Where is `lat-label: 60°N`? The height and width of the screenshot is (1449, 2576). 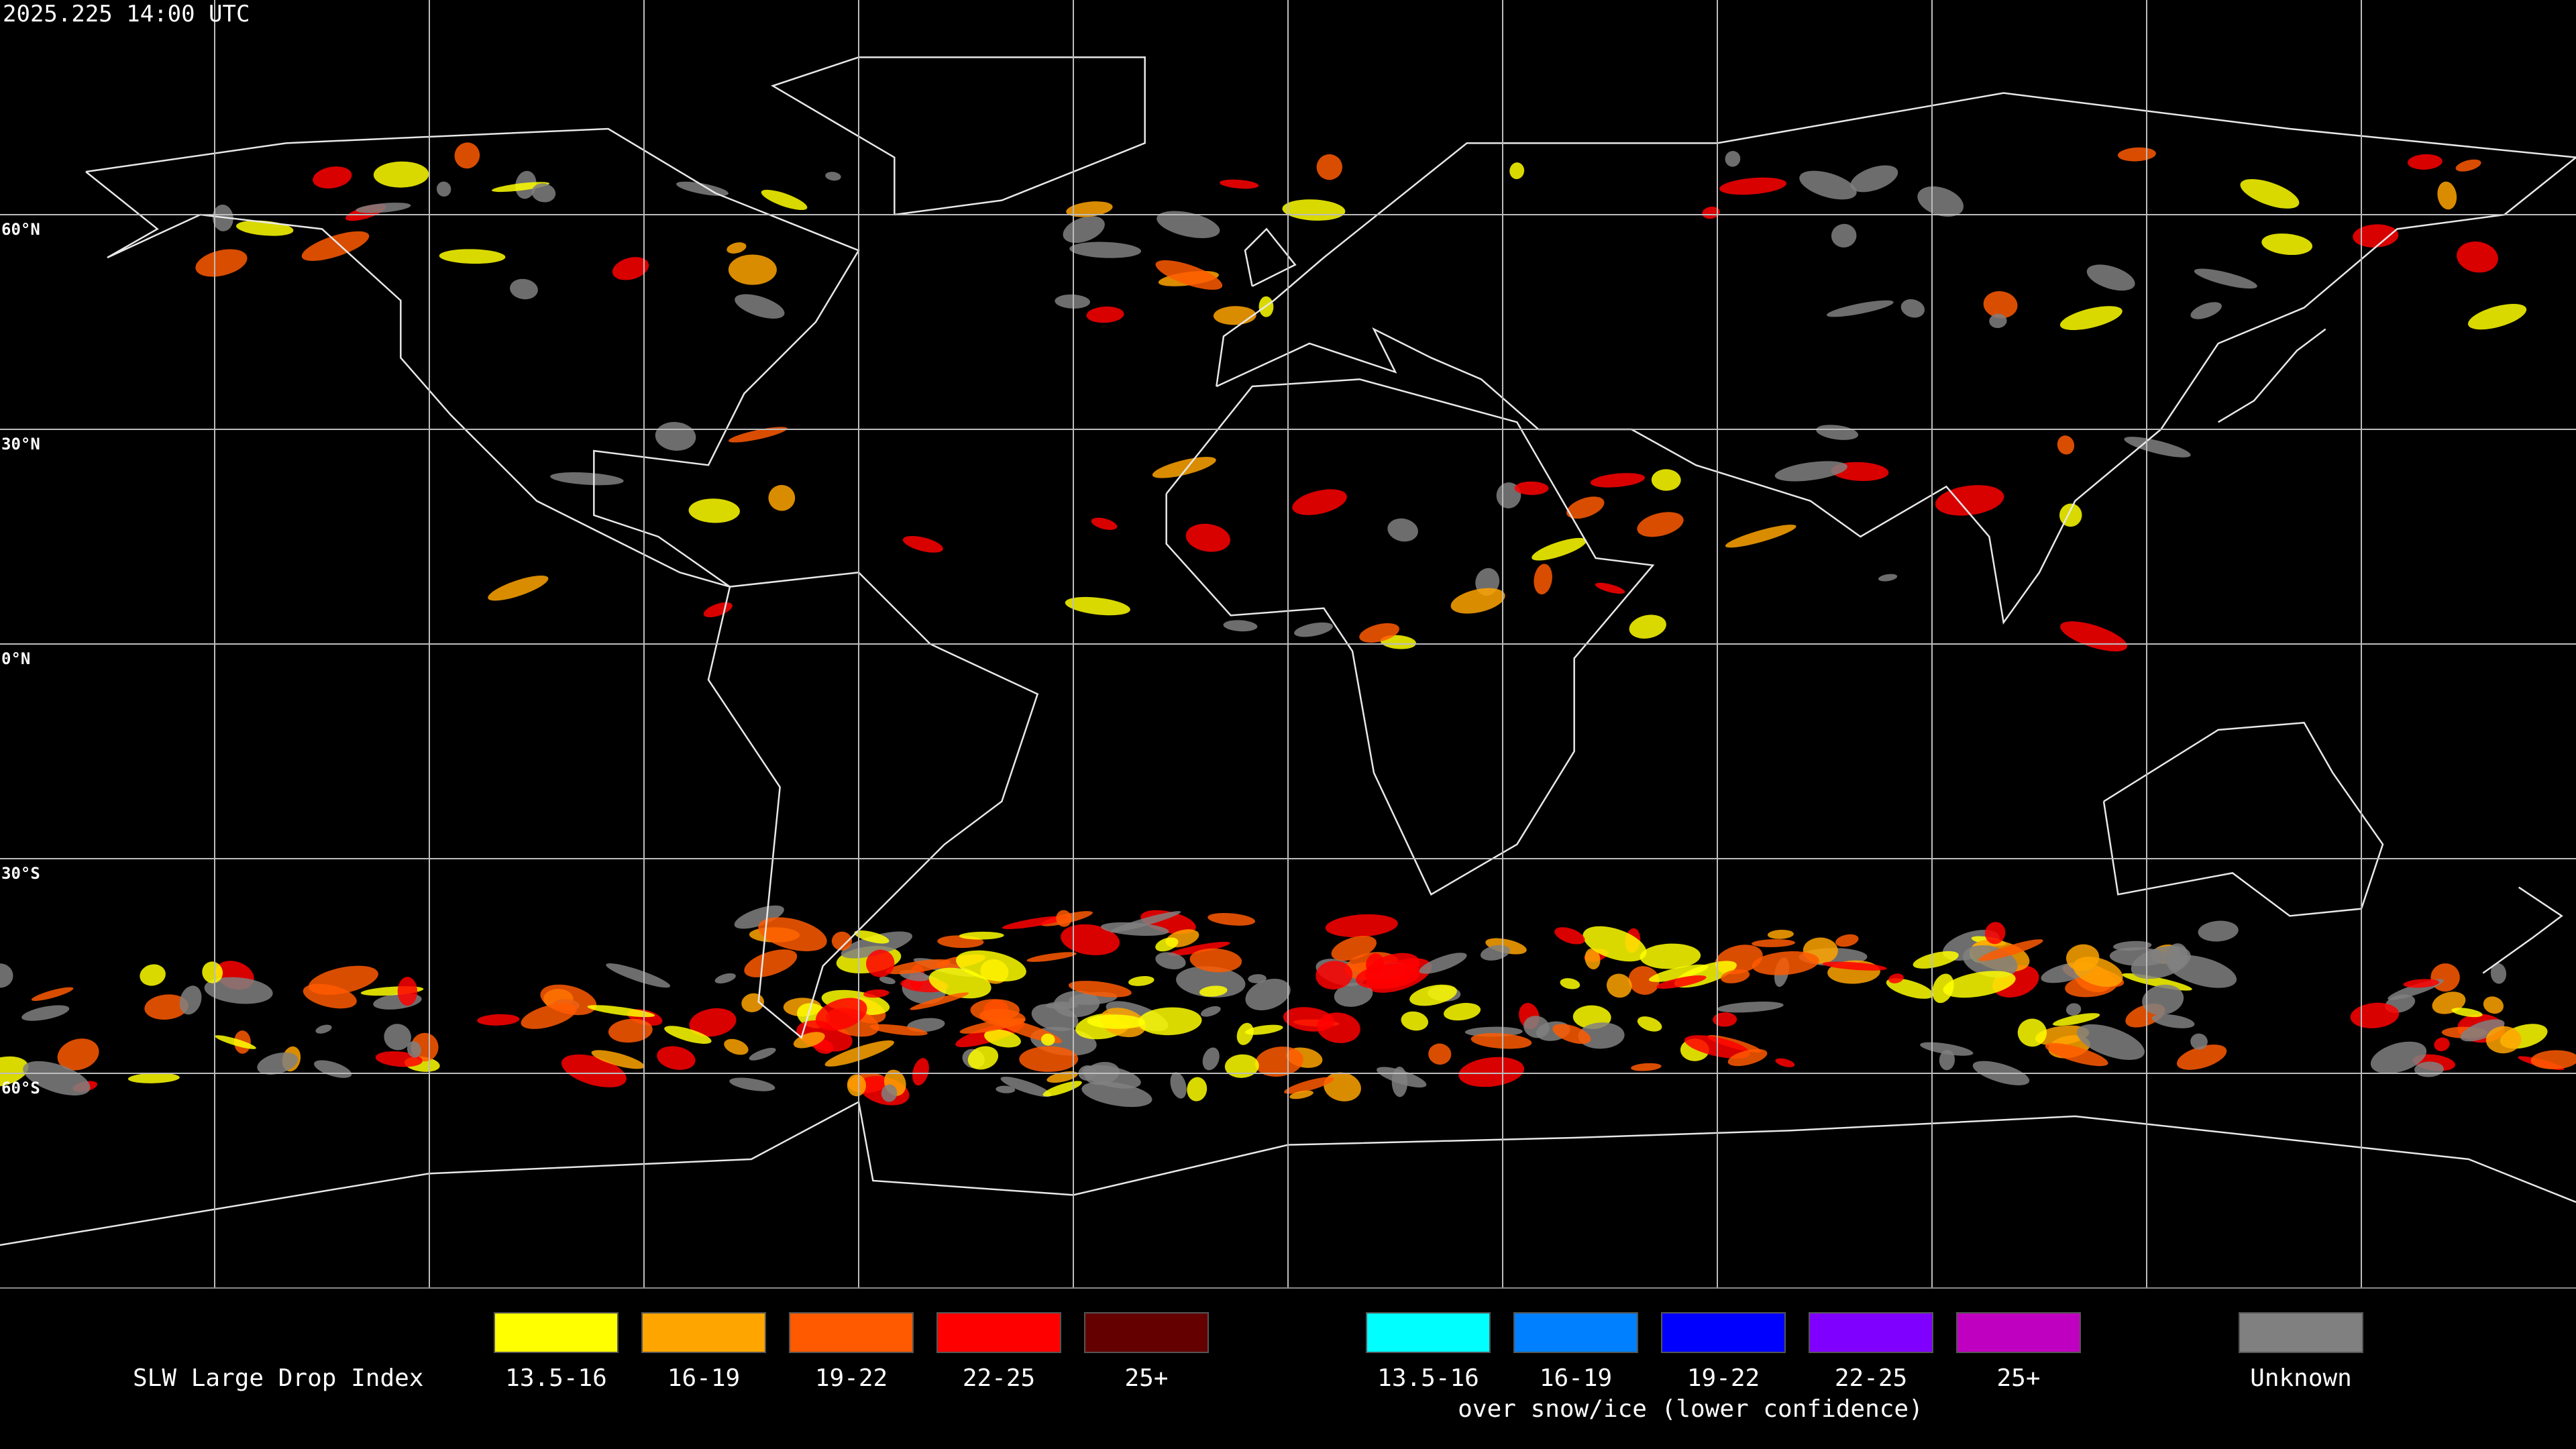
lat-label: 60°N is located at coordinates (20, 229).